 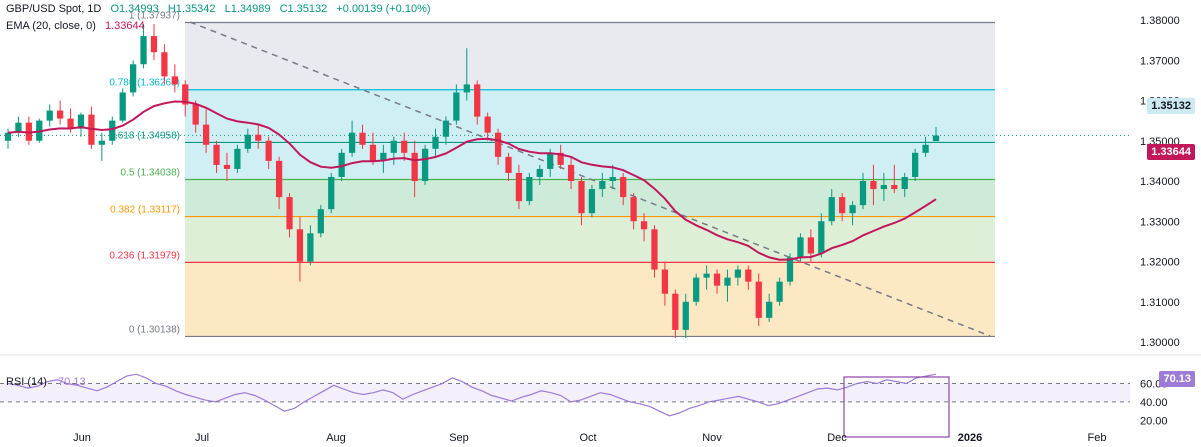 What do you see at coordinates (82, 438) in the screenshot?
I see `x-axis-tick: Jun` at bounding box center [82, 438].